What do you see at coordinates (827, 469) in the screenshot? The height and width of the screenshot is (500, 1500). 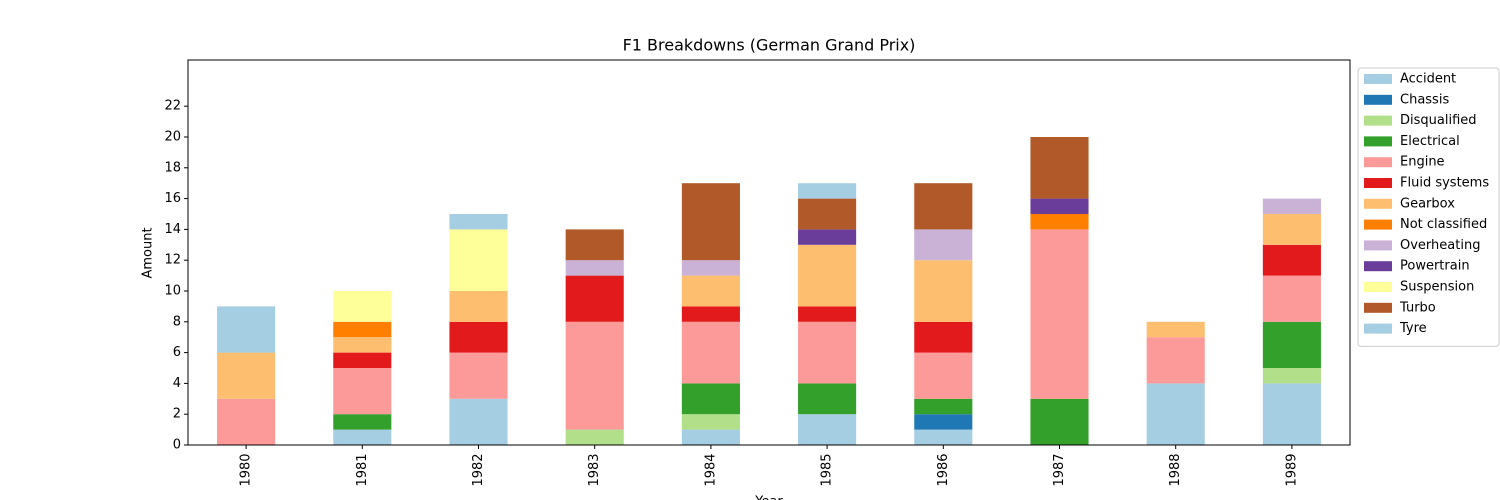 I see `x-tick-label: 1985` at bounding box center [827, 469].